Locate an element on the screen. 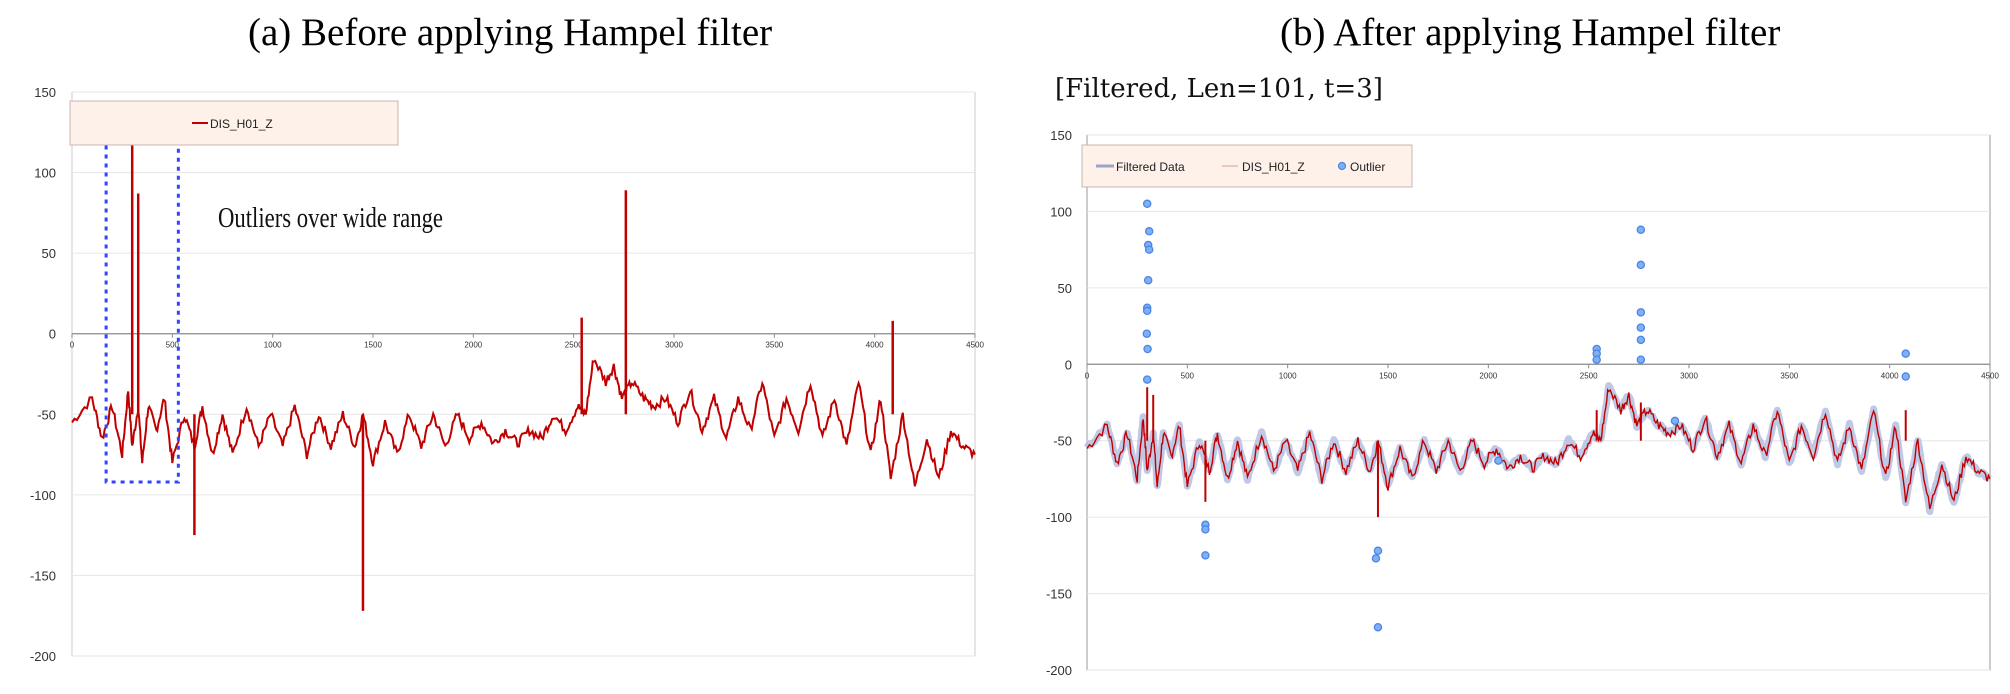 The image size is (2010, 694). filtered-data-line is located at coordinates (1538, 449).